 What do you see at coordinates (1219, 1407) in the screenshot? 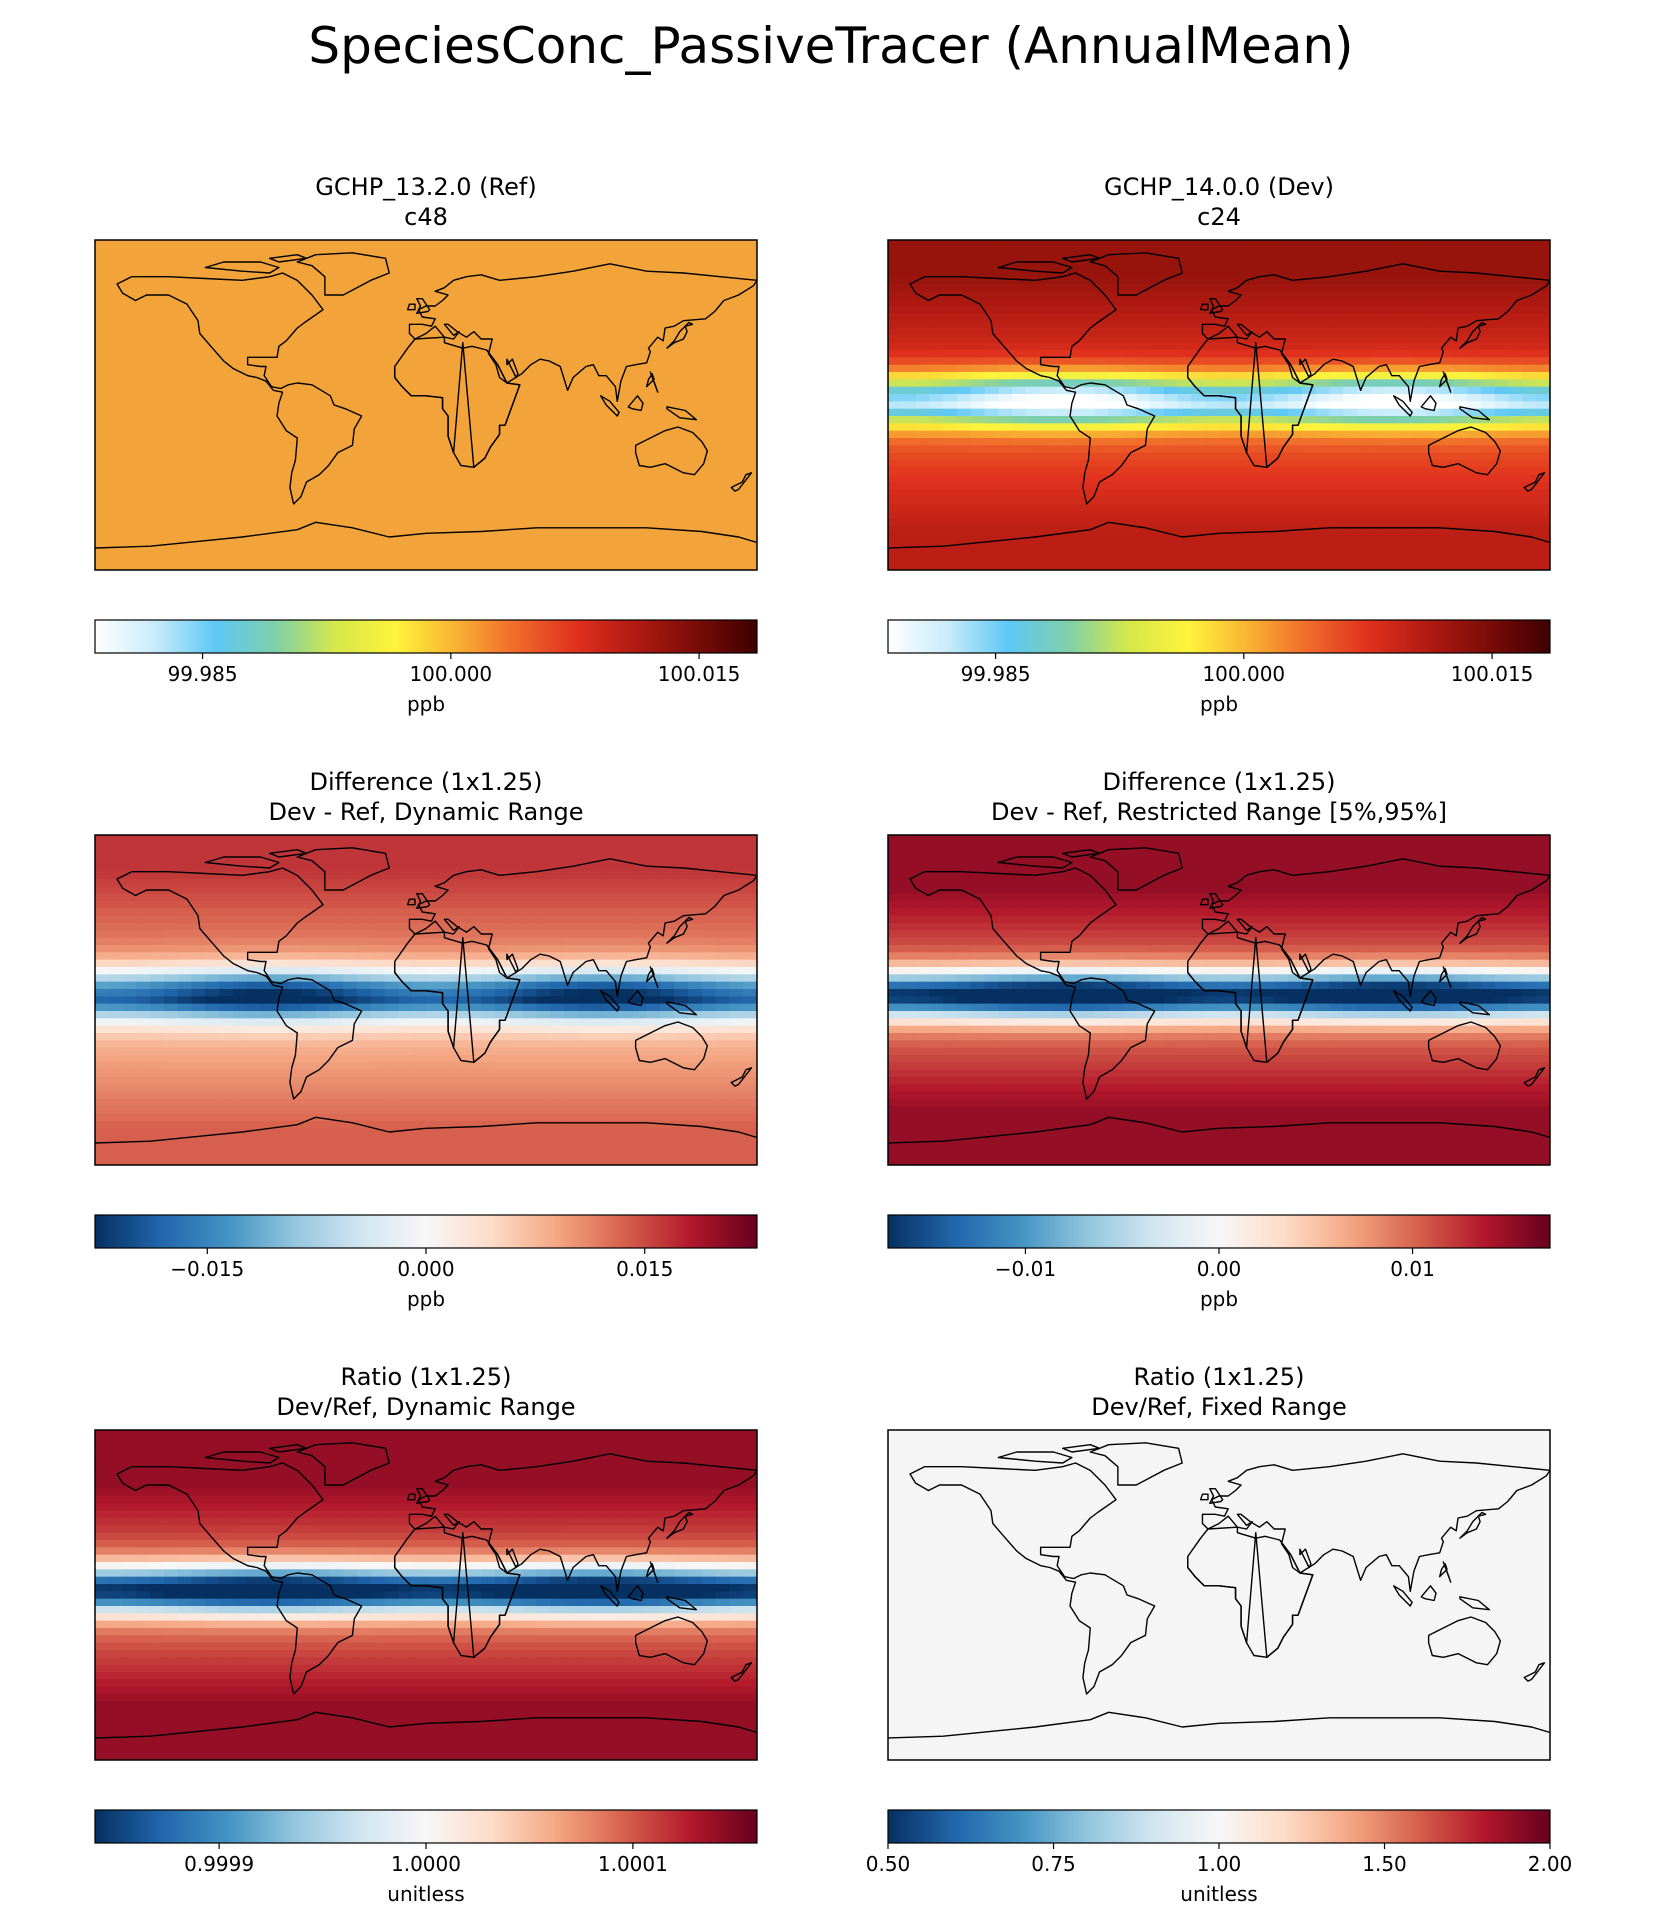
I see `panel-subtitle: Dev/Ref, Fixed Range` at bounding box center [1219, 1407].